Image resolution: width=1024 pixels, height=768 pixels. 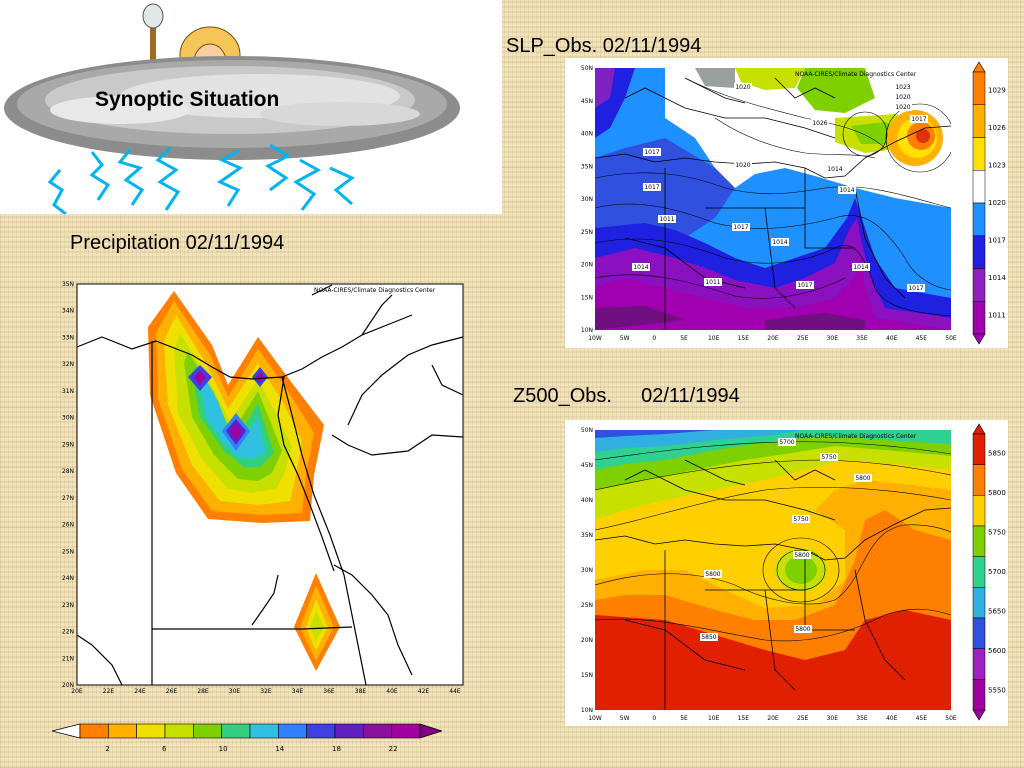 I want to click on slp-y-tick-label: 30N, so click(x=587, y=199).